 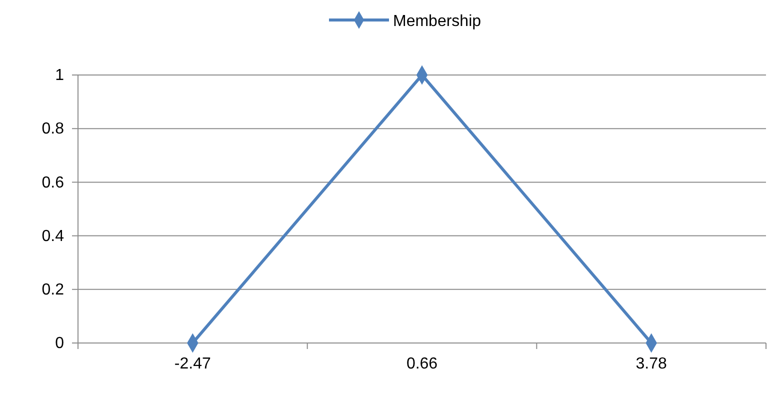 I want to click on y-tick-label: 0.6, so click(x=53, y=183).